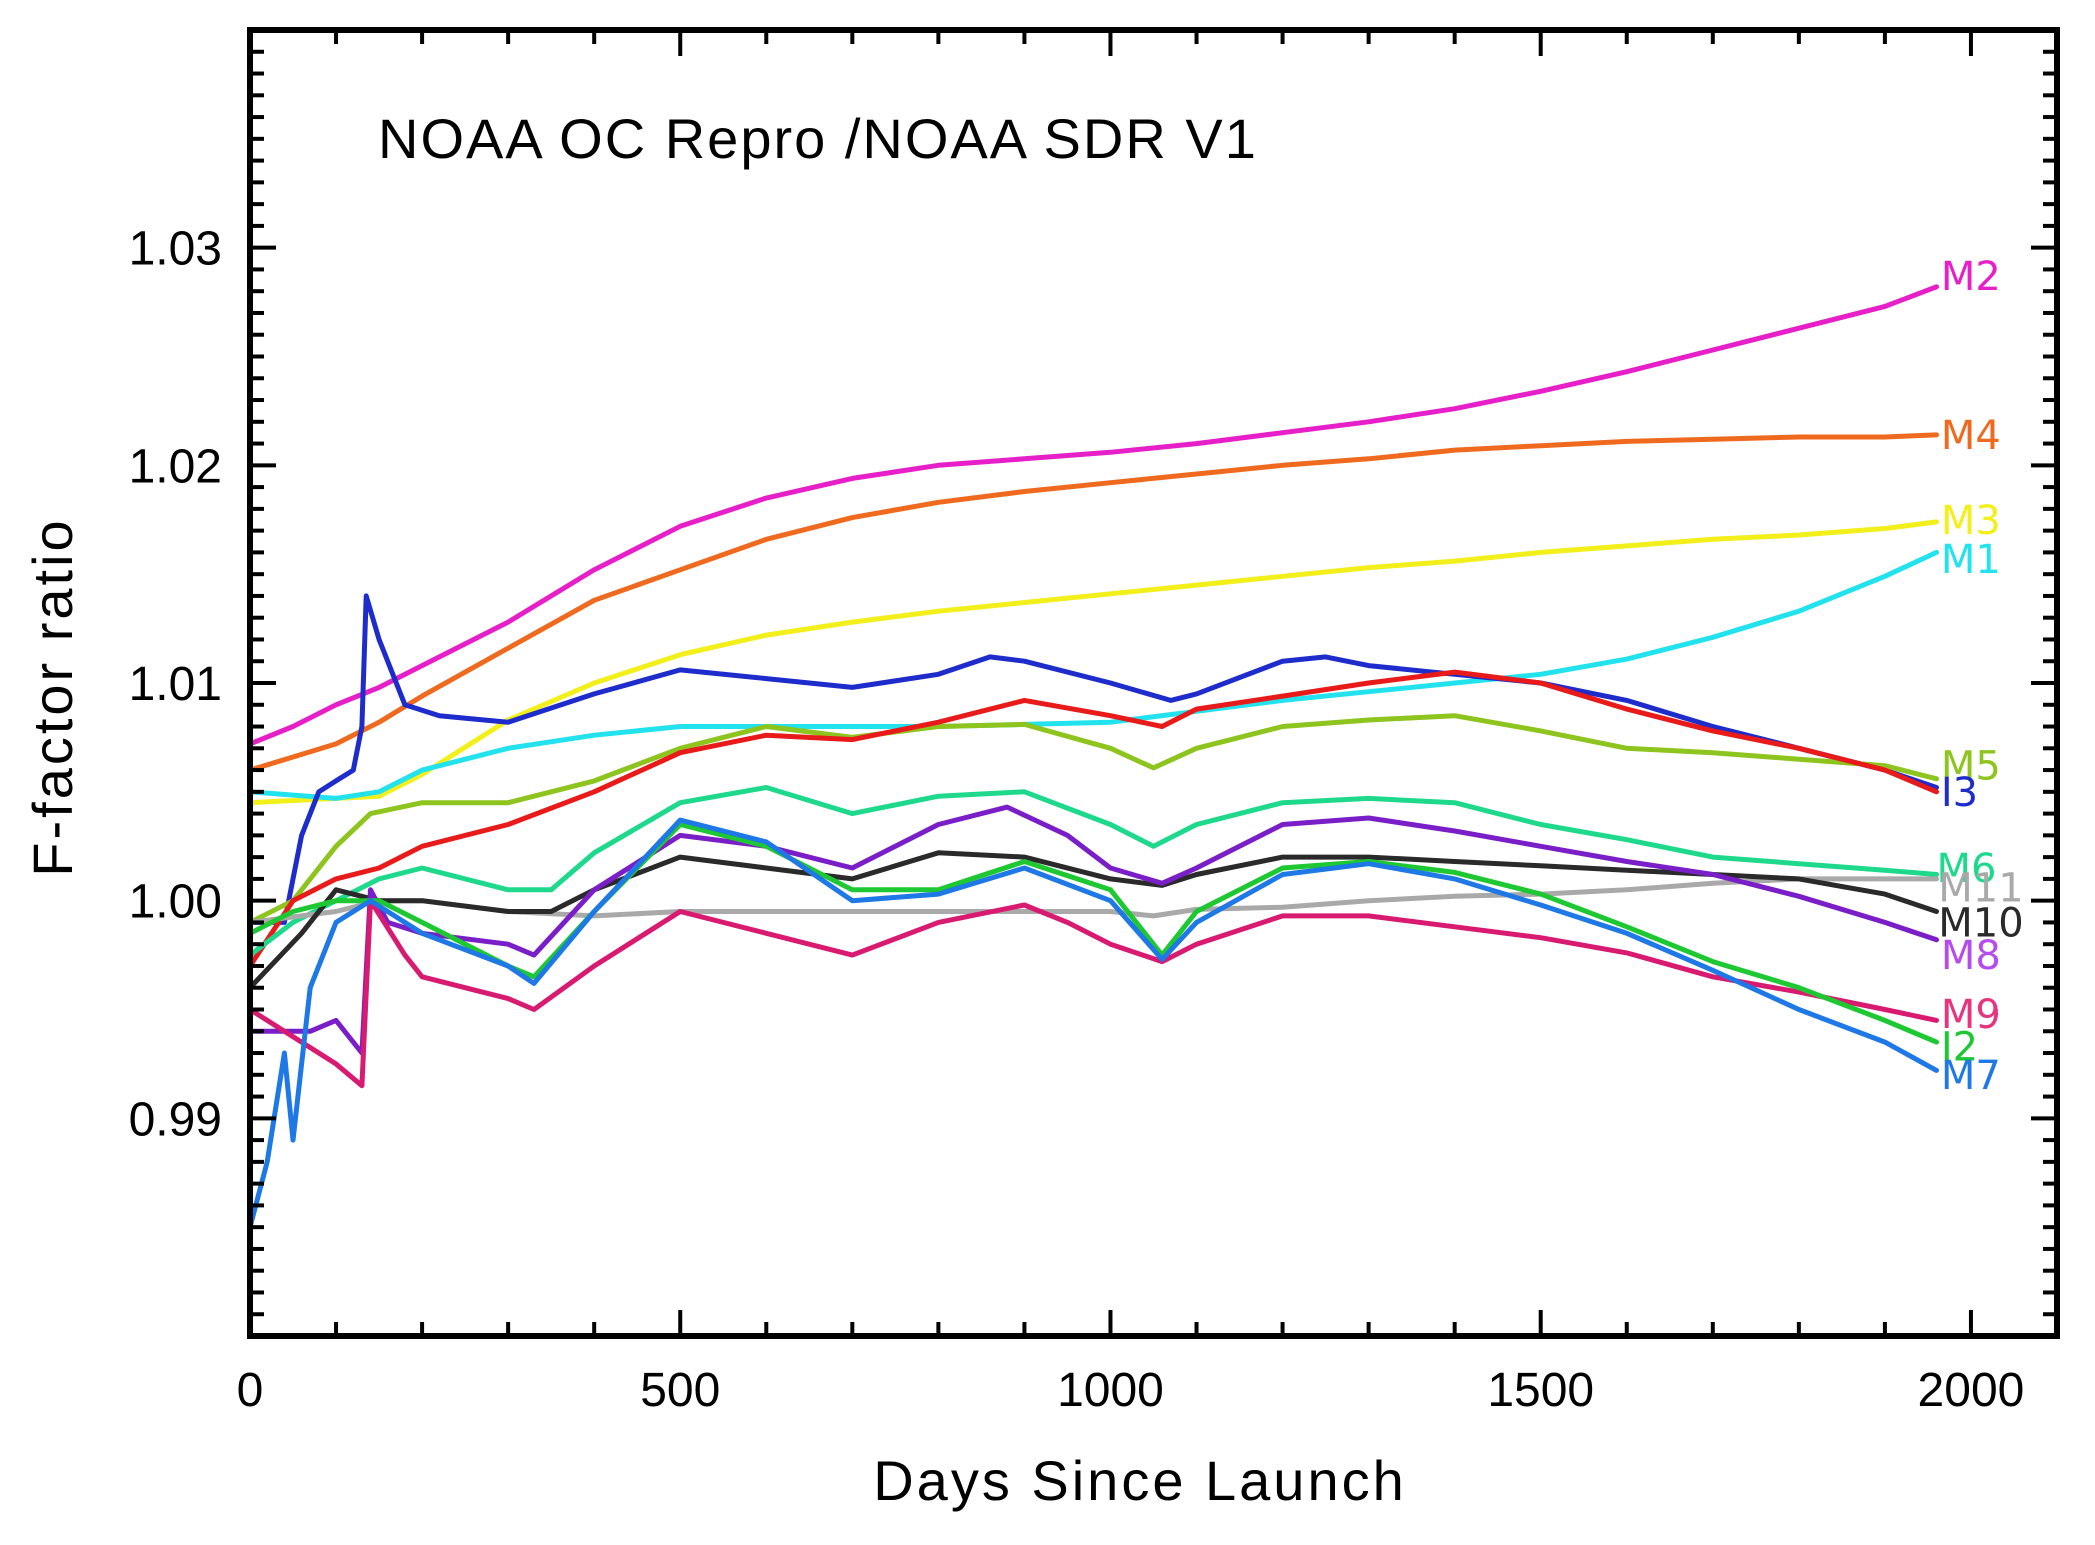 The height and width of the screenshot is (1545, 2095). Describe the element at coordinates (1971, 1390) in the screenshot. I see `x-tick-label: 2000` at that location.